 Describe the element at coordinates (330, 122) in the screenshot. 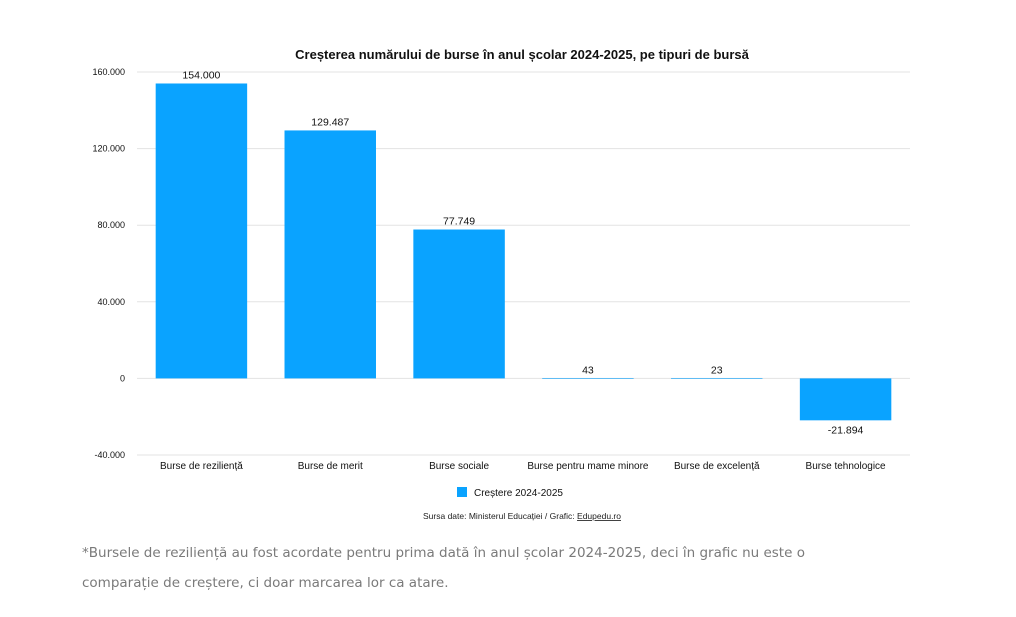

I see `data-label: 129.487` at that location.